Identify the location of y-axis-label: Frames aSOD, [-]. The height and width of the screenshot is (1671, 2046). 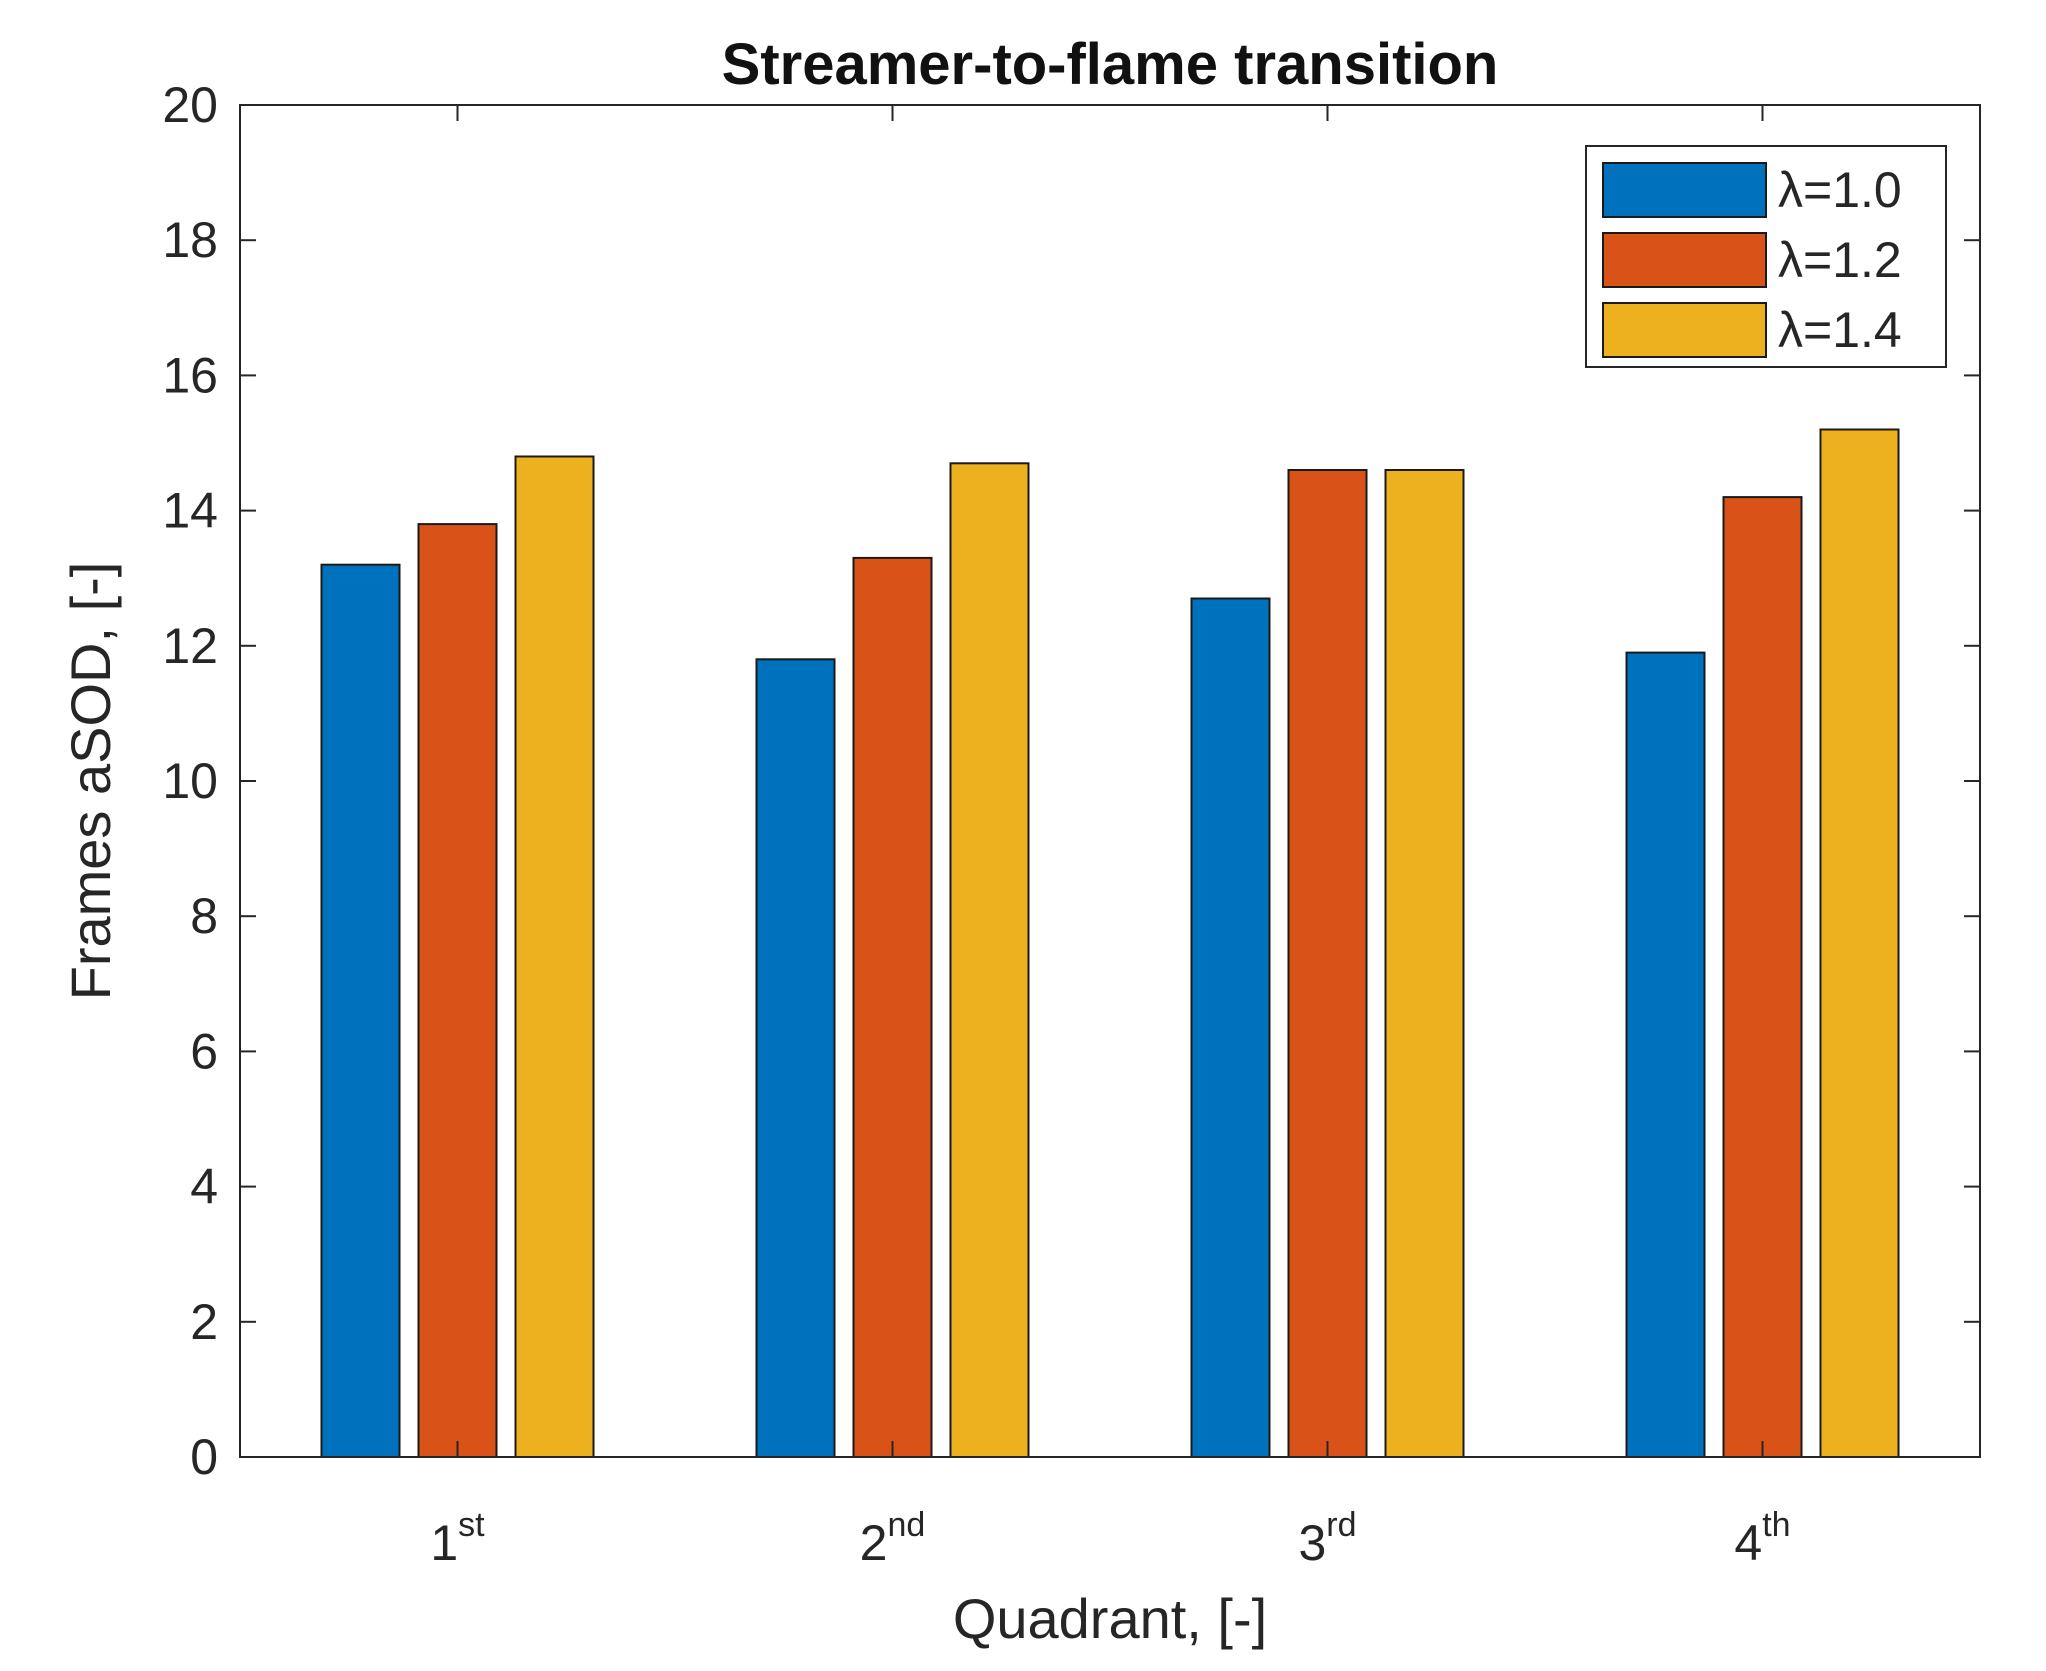
(90, 781).